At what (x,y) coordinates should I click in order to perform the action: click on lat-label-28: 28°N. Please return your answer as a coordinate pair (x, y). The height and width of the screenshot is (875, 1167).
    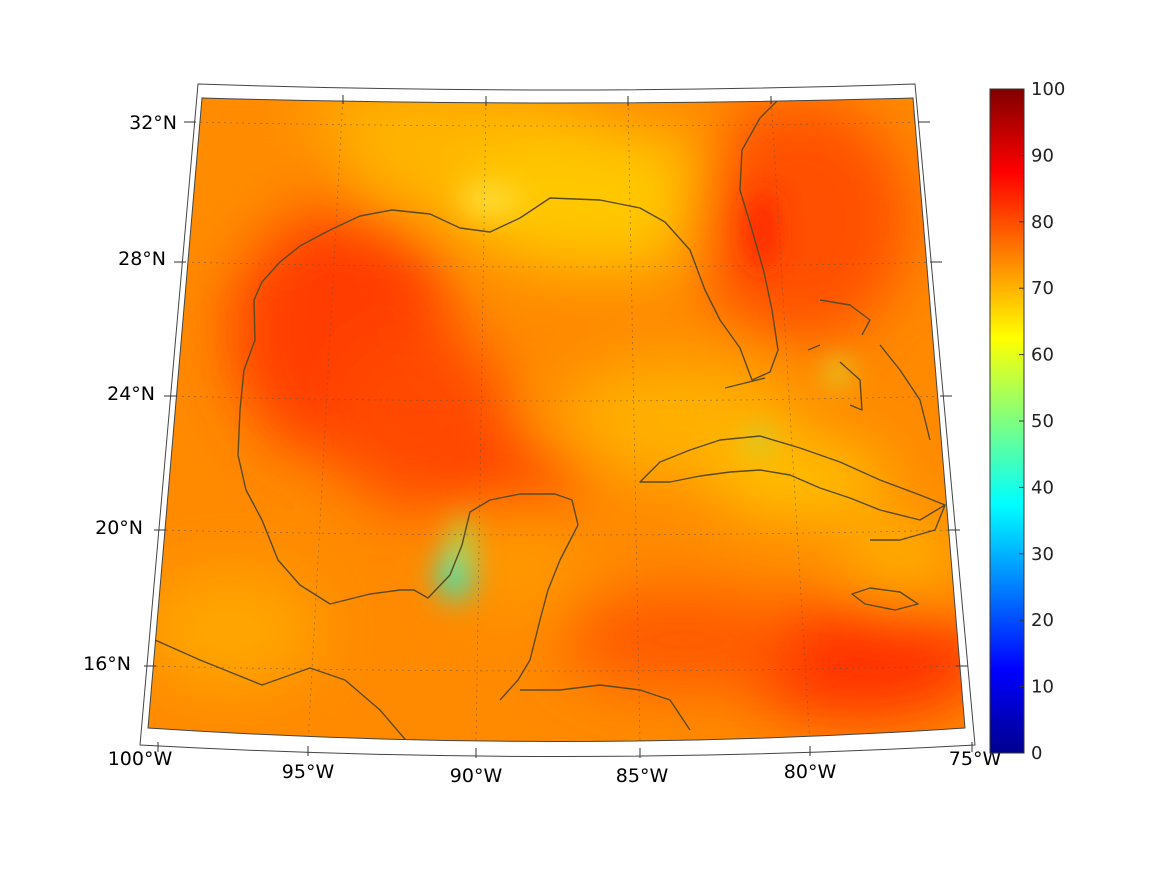
    Looking at the image, I should click on (142, 259).